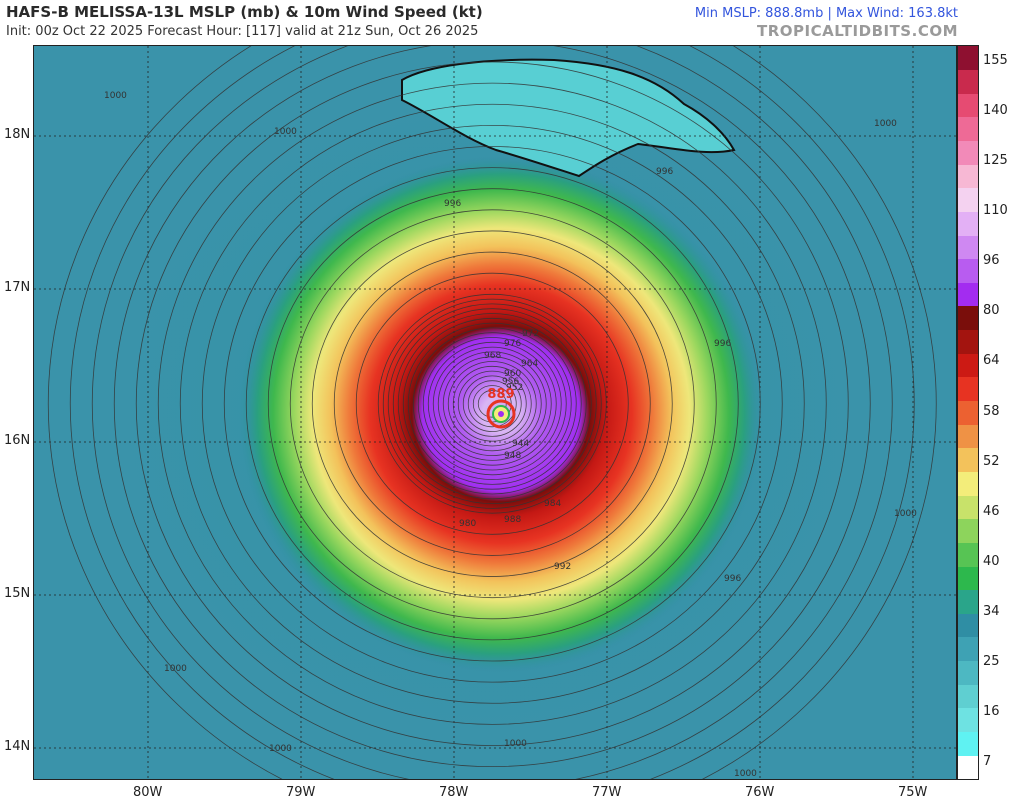 Image resolution: width=1010 pixels, height=800 pixels. I want to click on storm-stats: Min MSLP: 888.8mb | Max Wind: 163.8kt, so click(826, 13).